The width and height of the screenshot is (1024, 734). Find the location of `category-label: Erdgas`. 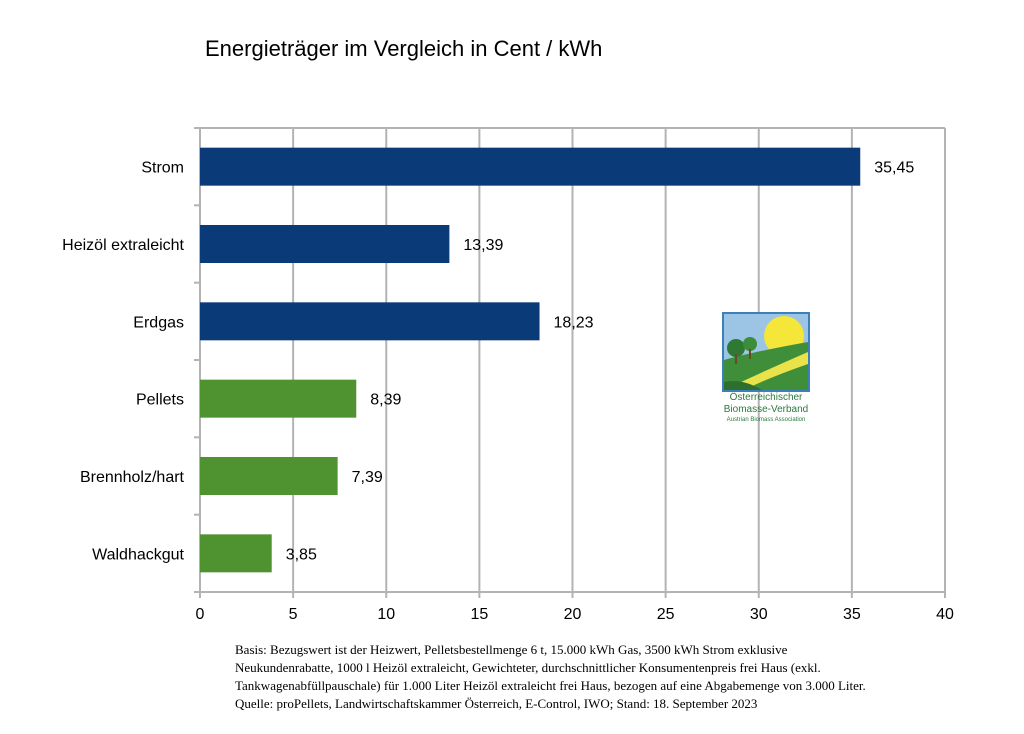

category-label: Erdgas is located at coordinates (158, 322).